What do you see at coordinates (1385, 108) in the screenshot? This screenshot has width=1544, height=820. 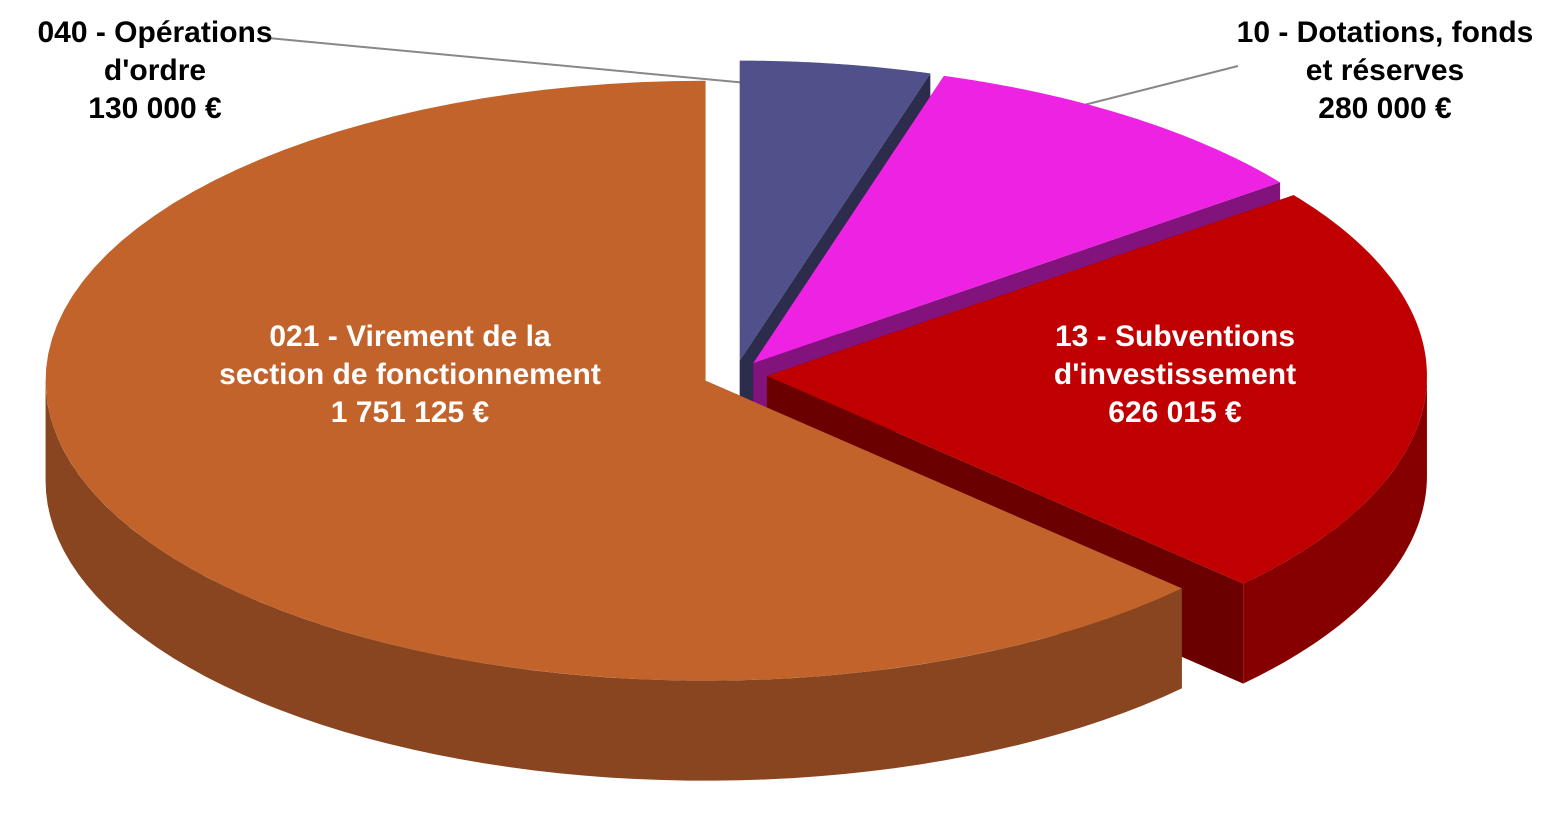 I see `value-label: 280 000 €` at bounding box center [1385, 108].